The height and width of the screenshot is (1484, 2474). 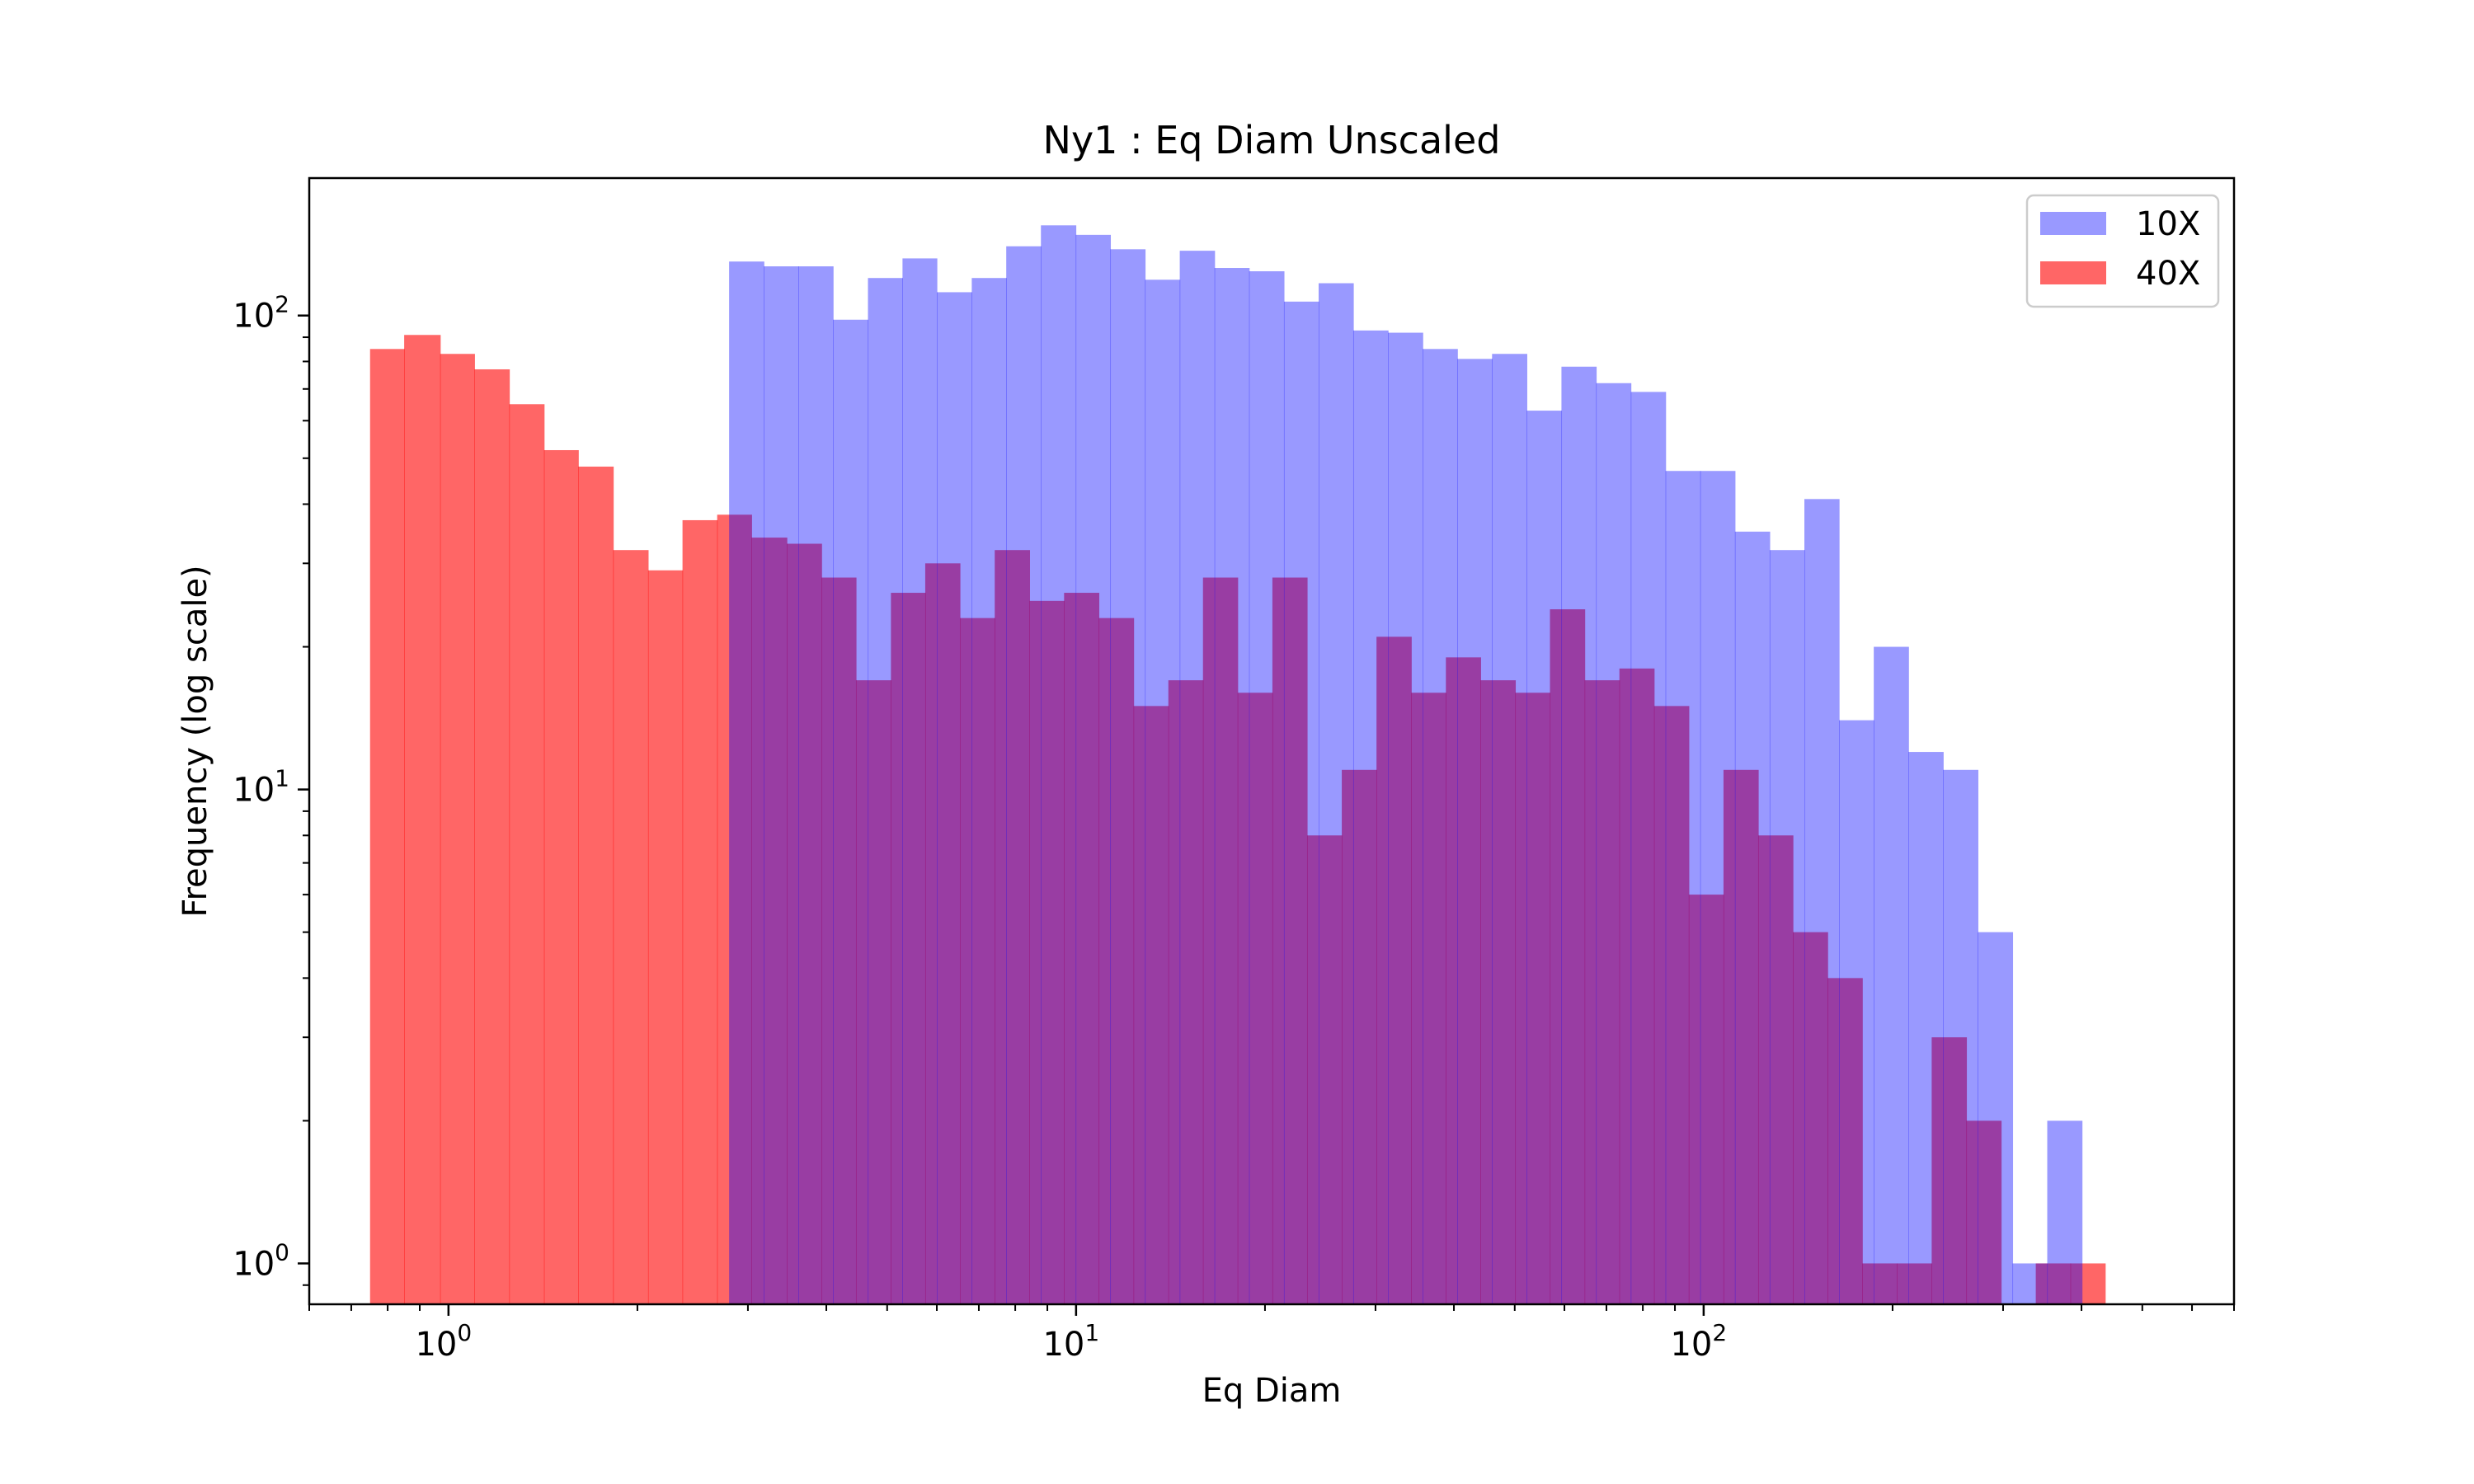 What do you see at coordinates (1272, 140) in the screenshot?
I see `chart-title: Ny1 : Eq Diam Unscaled` at bounding box center [1272, 140].